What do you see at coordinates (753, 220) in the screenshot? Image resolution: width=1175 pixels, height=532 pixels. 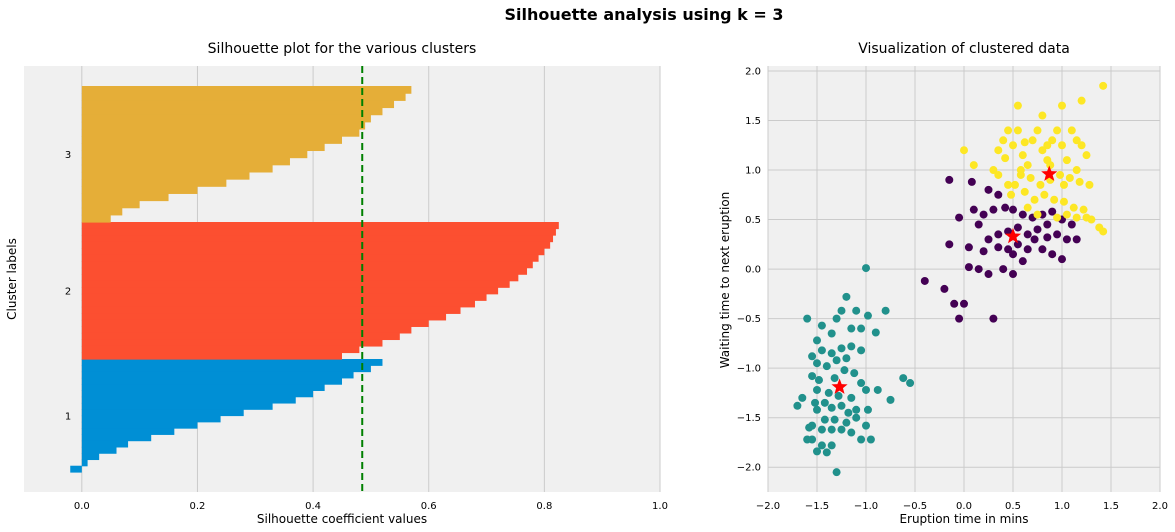 I see `scatter-y-tick-label: 0.5` at bounding box center [753, 220].